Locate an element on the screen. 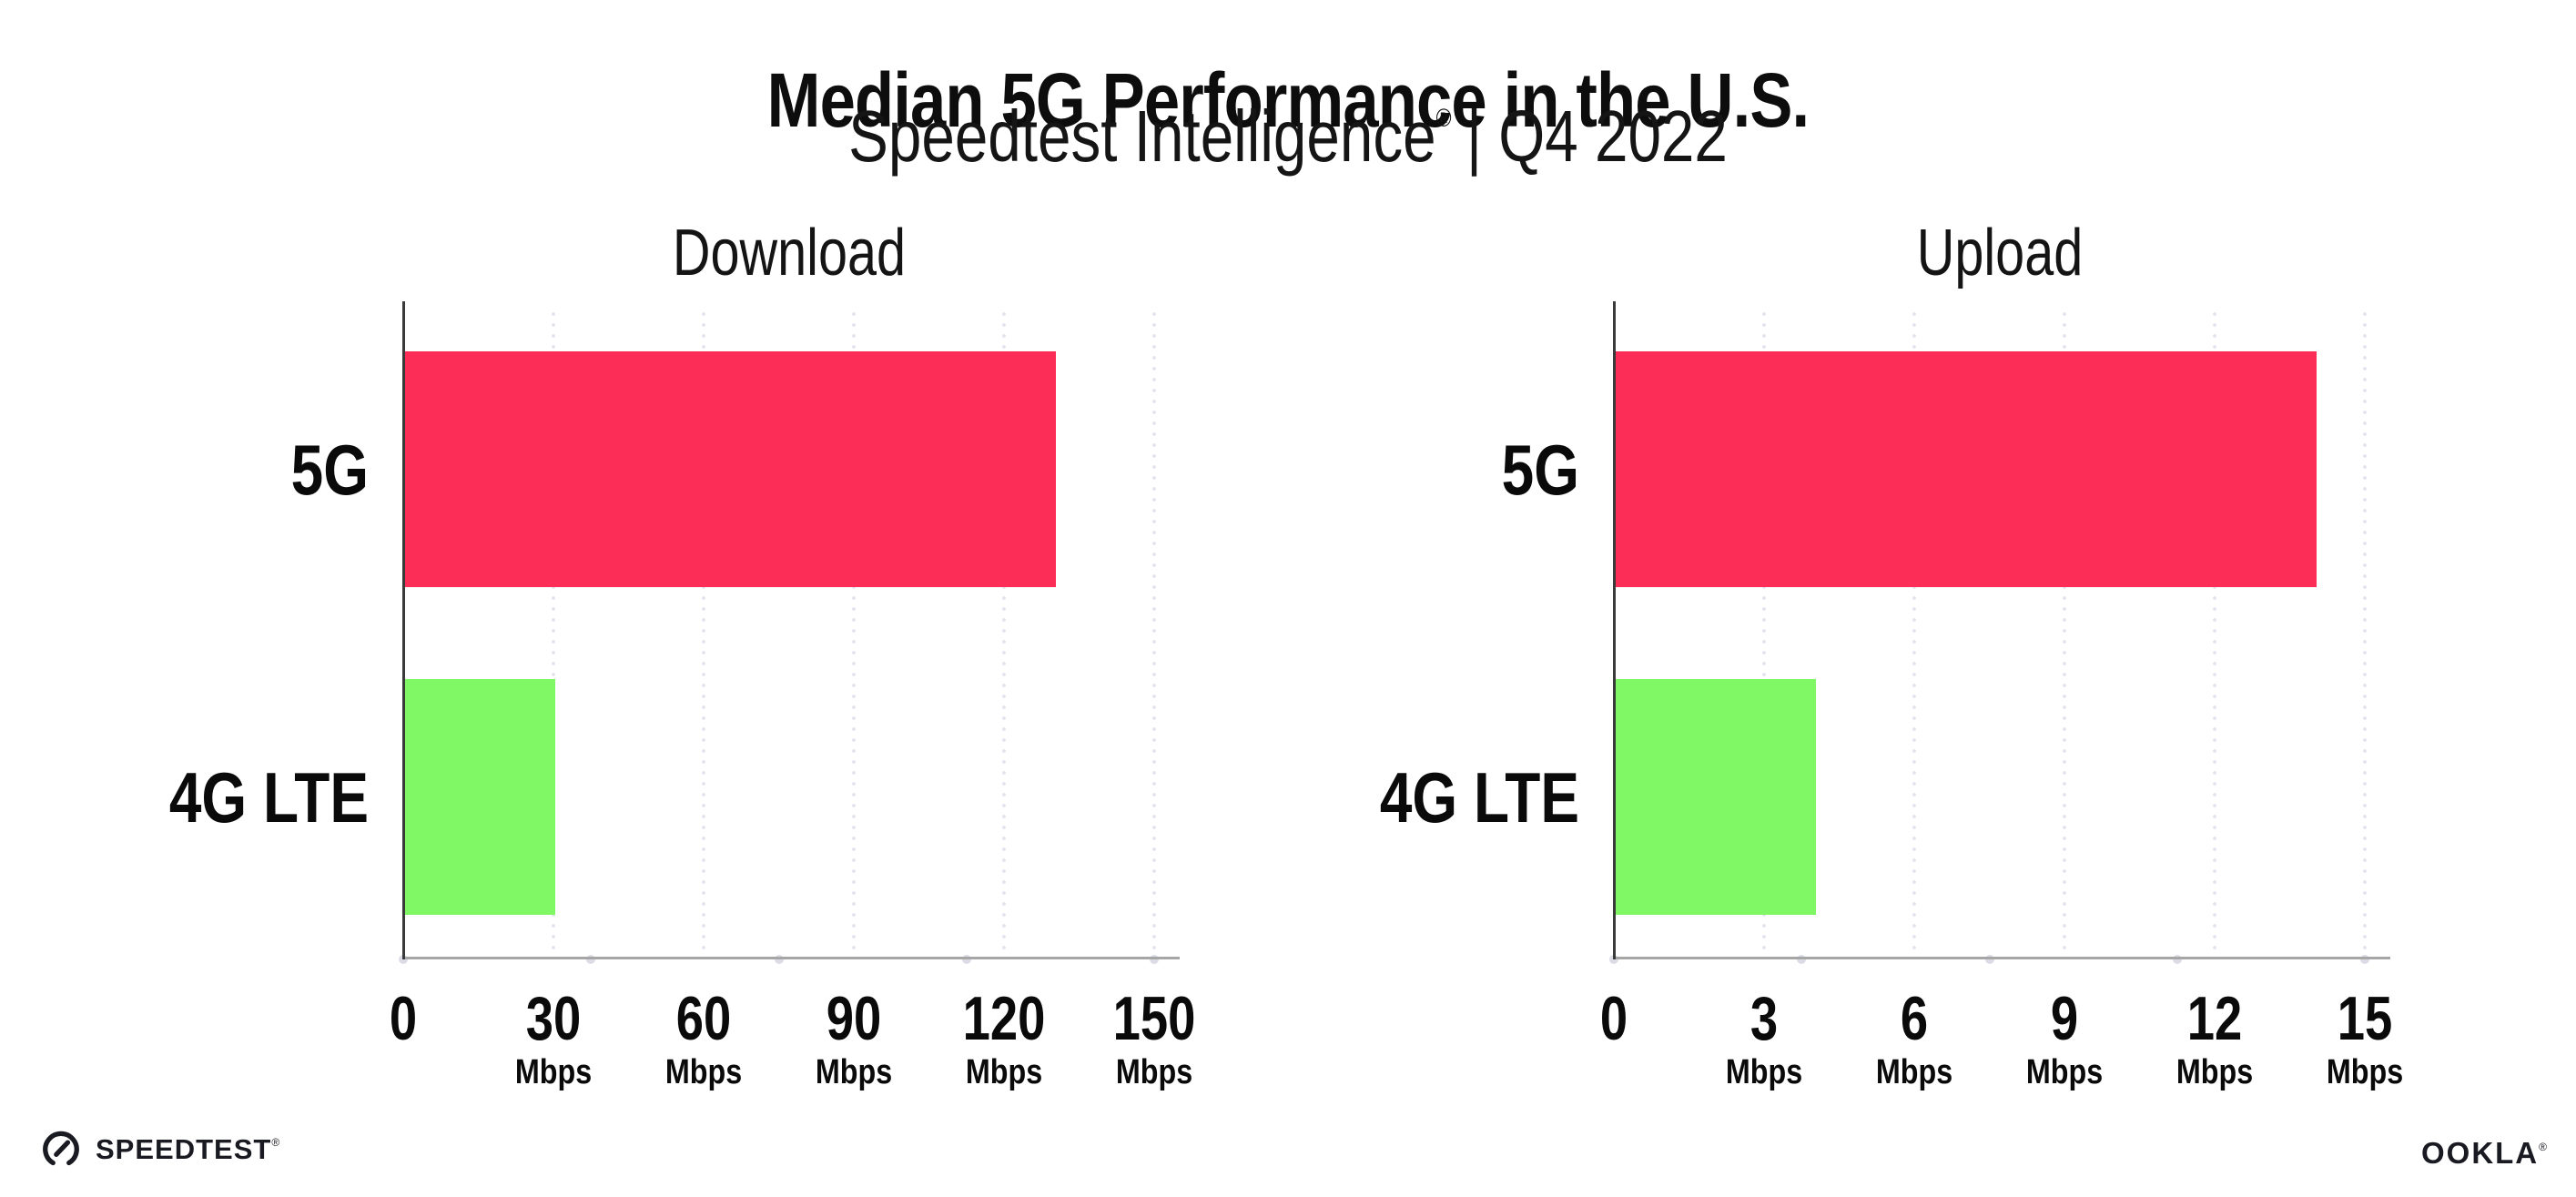  speedtest-registered-mark: ® is located at coordinates (276, 1142).